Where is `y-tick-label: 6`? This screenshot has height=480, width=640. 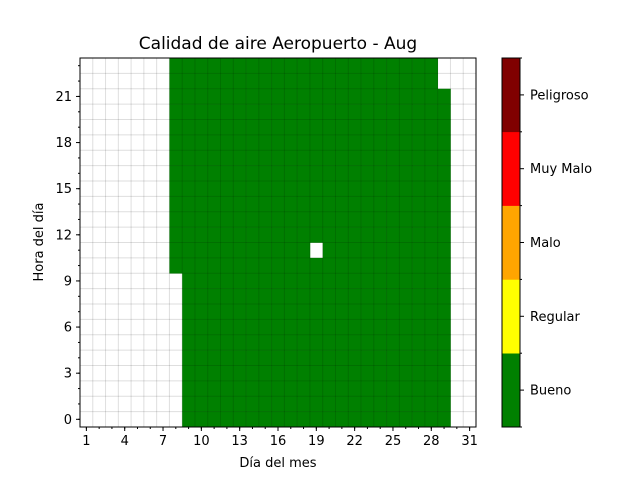 y-tick-label: 6 is located at coordinates (68, 328).